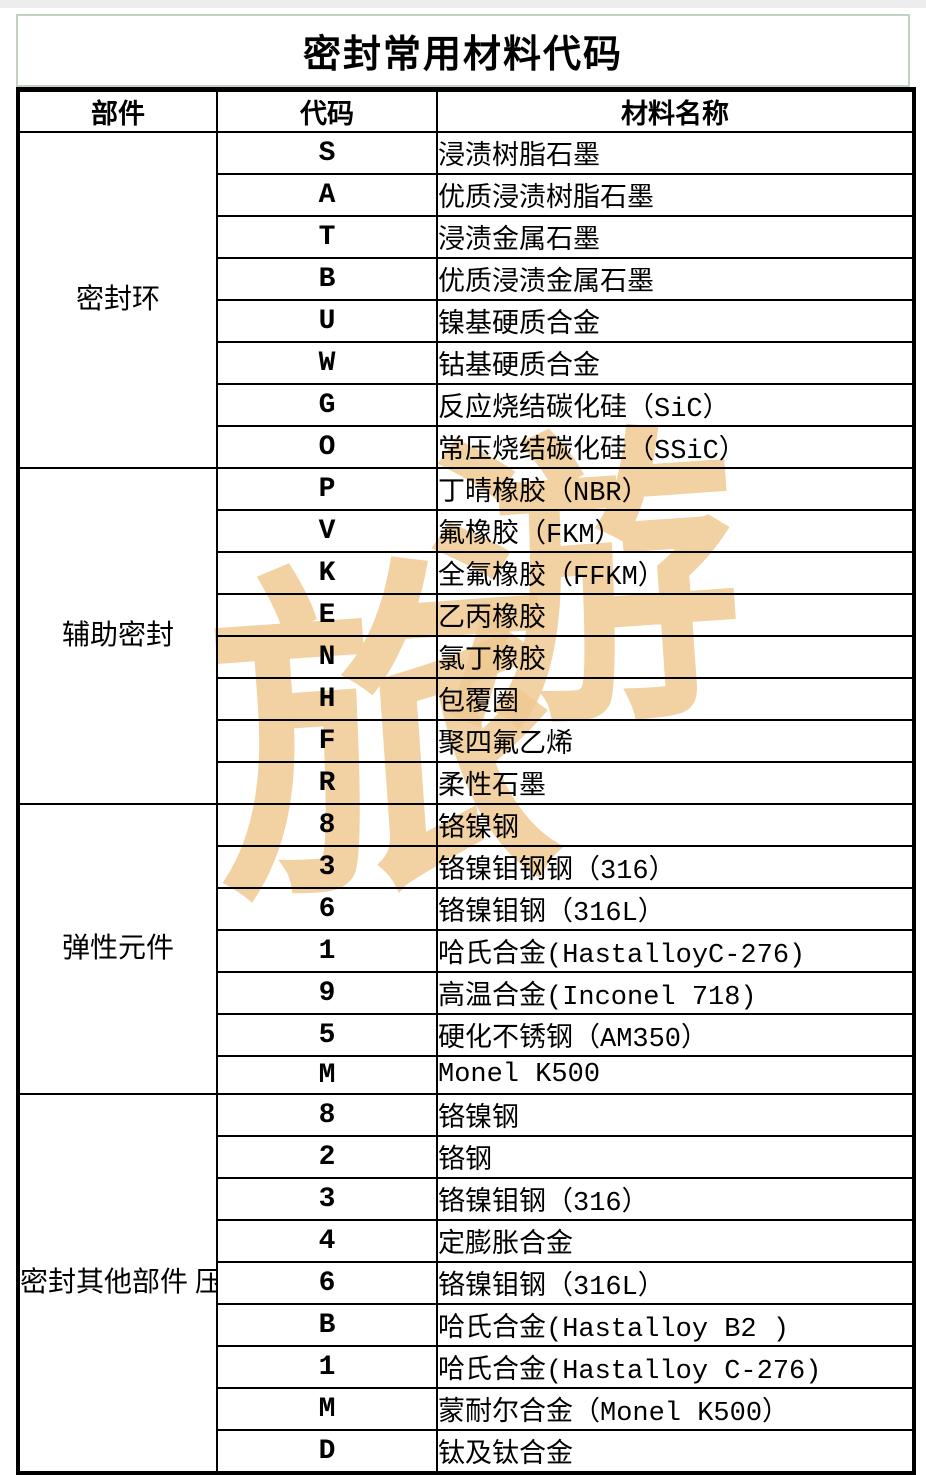 The height and width of the screenshot is (1475, 926). Describe the element at coordinates (675, 1241) in the screenshot. I see `material-cell: 定膨胀合金` at that location.